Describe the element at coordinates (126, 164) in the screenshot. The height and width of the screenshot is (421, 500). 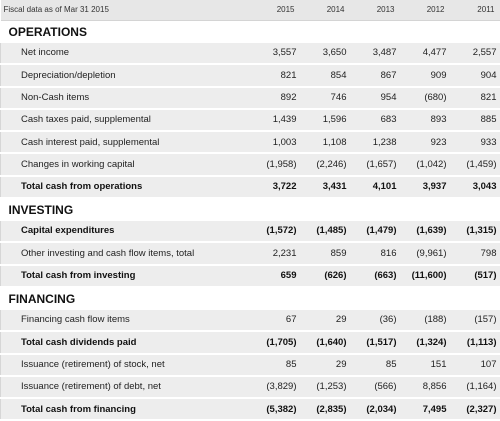
I see `row-label: Changes in working capital` at that location.